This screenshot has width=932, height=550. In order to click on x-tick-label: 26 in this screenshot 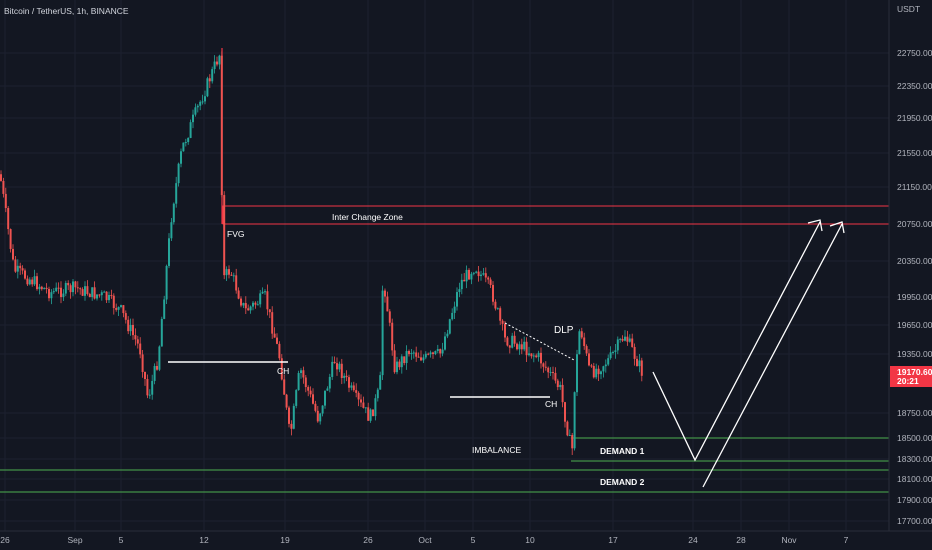, I will do `click(368, 540)`.